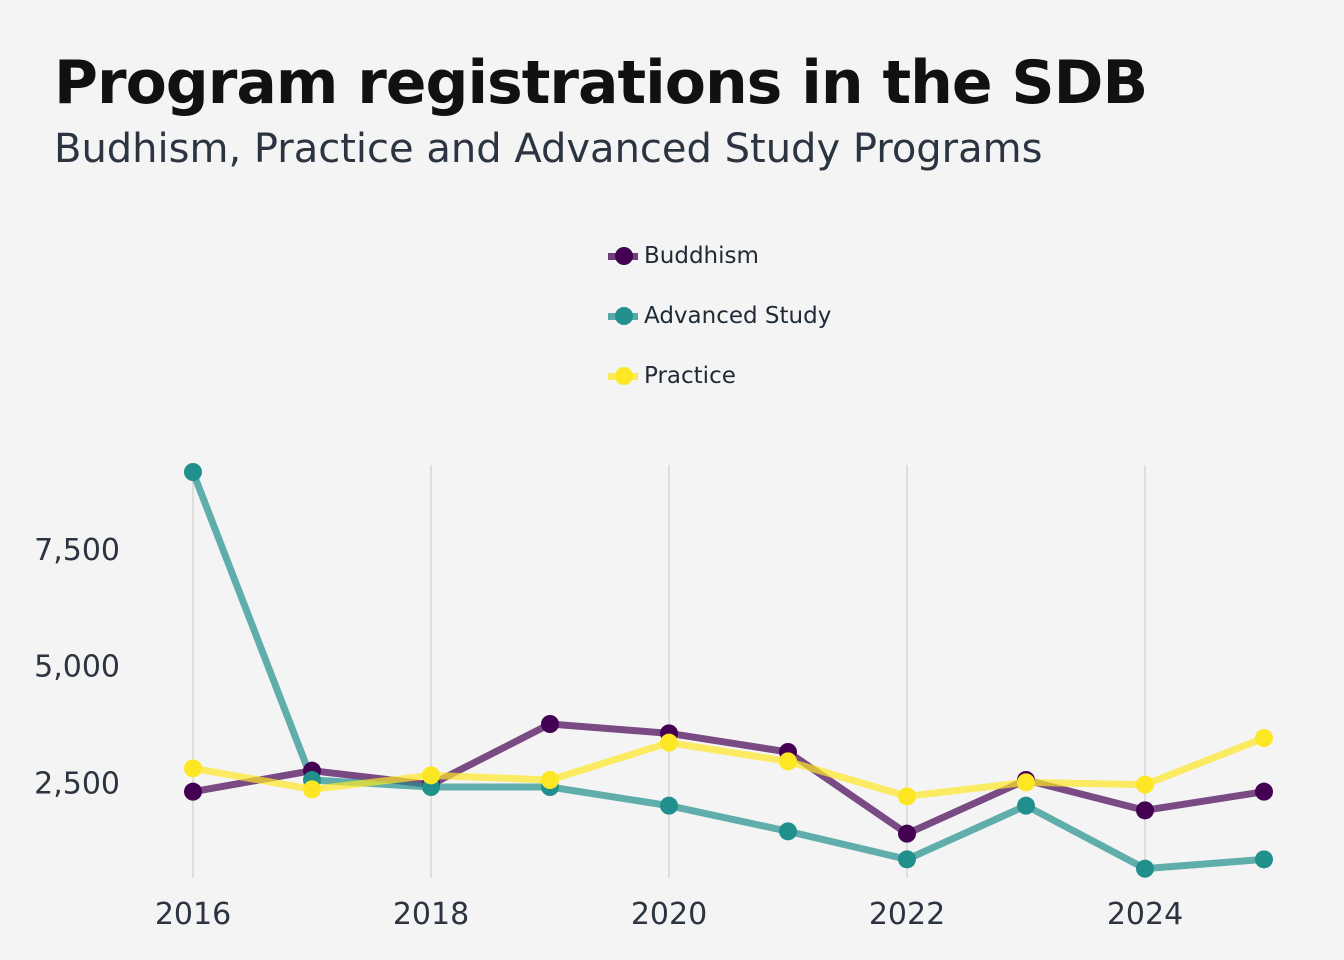 This screenshot has height=960, width=1344. What do you see at coordinates (193, 914) in the screenshot?
I see `x-tick-label: 2016` at bounding box center [193, 914].